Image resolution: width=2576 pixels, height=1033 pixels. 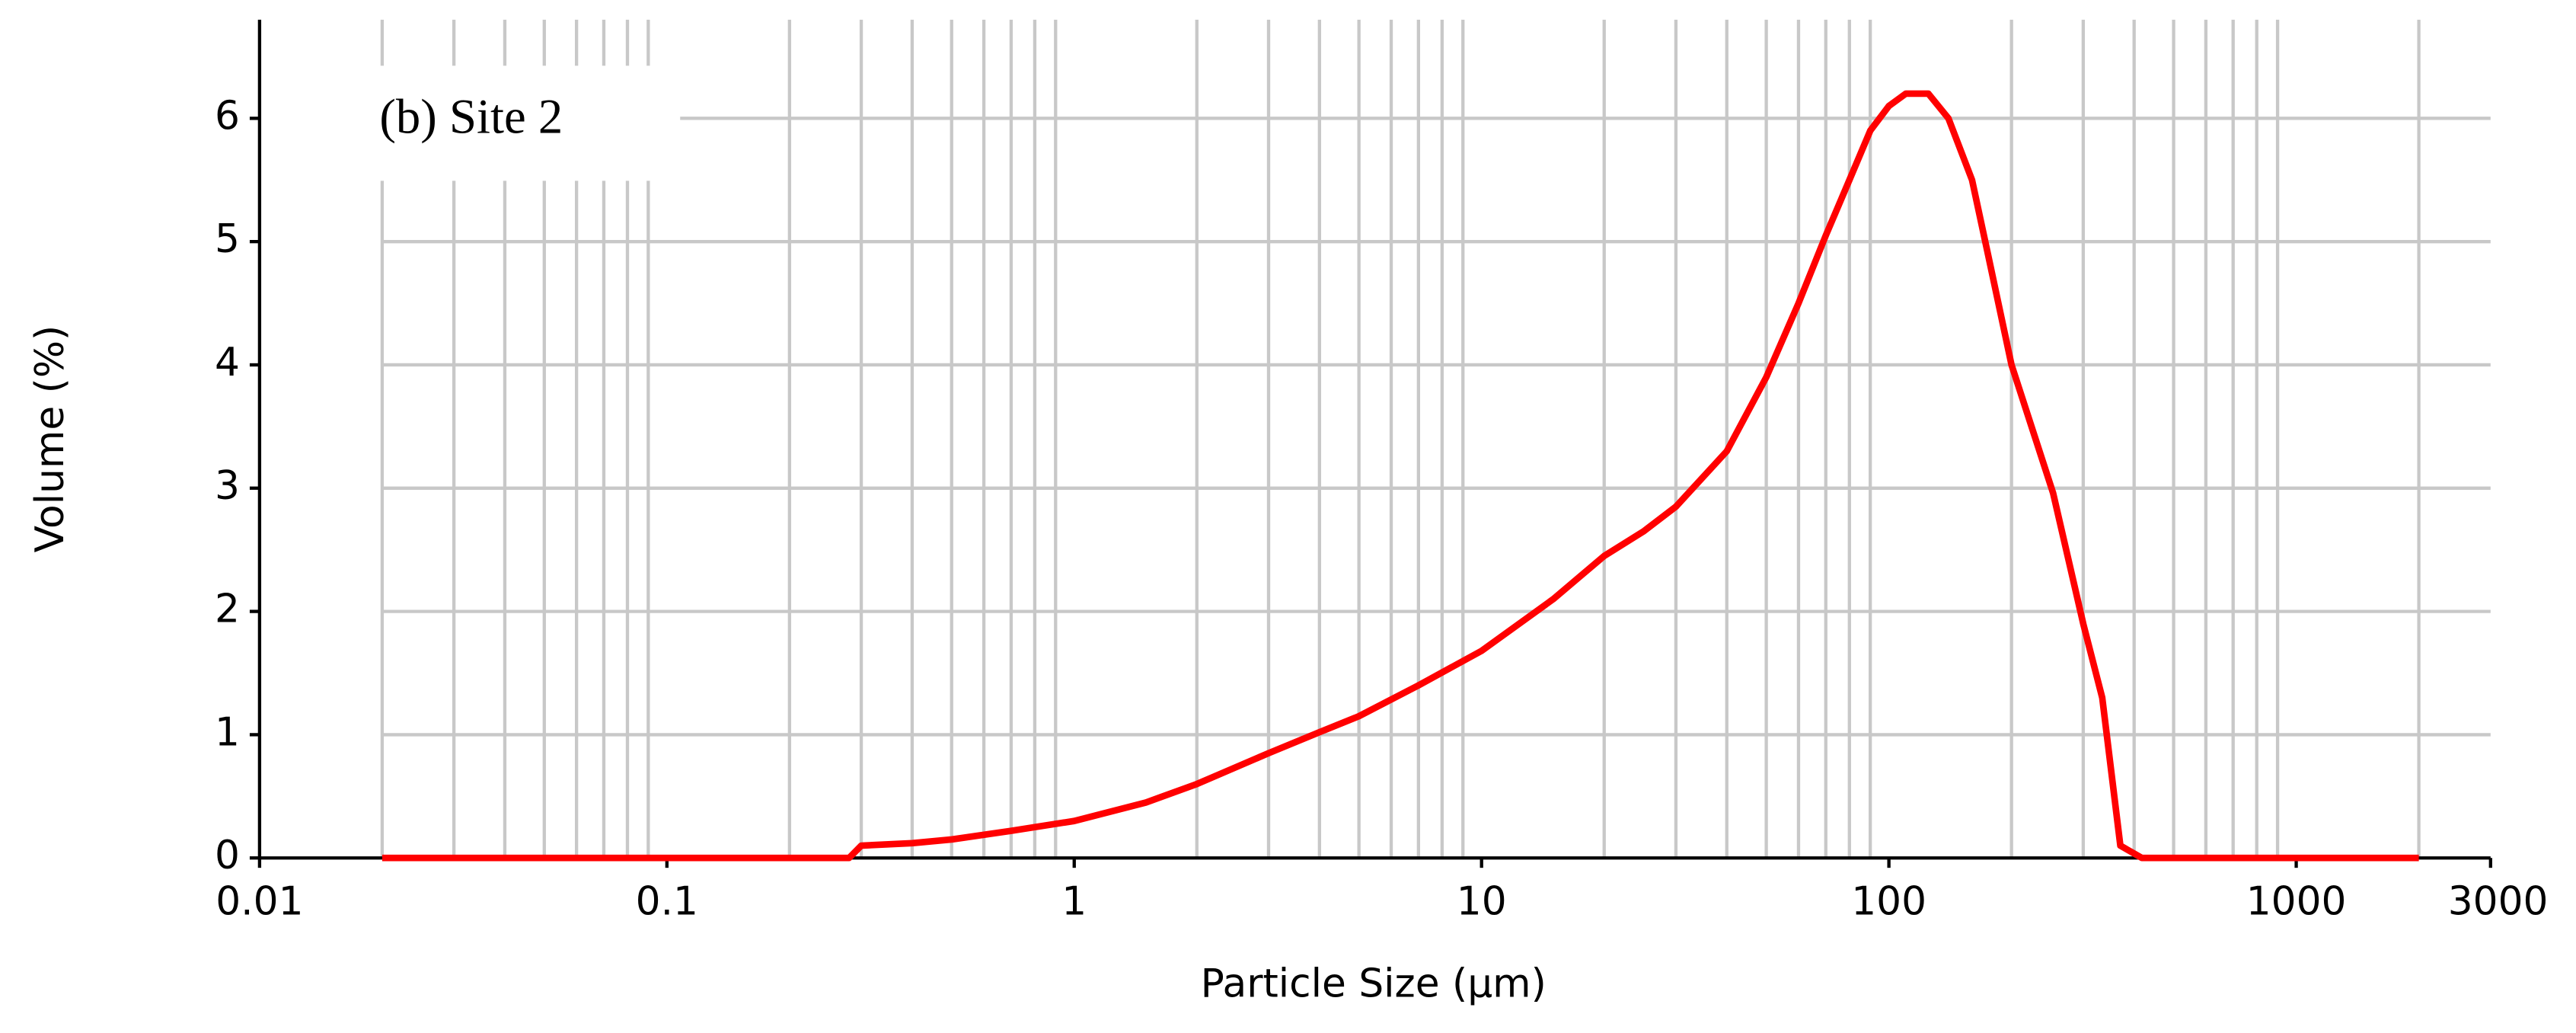 I want to click on y-tick-label: 0, so click(x=227, y=856).